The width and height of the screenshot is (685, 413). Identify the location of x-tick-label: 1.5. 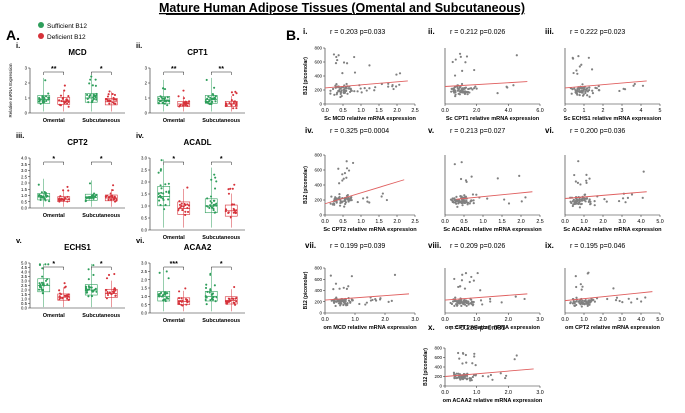
(378, 222).